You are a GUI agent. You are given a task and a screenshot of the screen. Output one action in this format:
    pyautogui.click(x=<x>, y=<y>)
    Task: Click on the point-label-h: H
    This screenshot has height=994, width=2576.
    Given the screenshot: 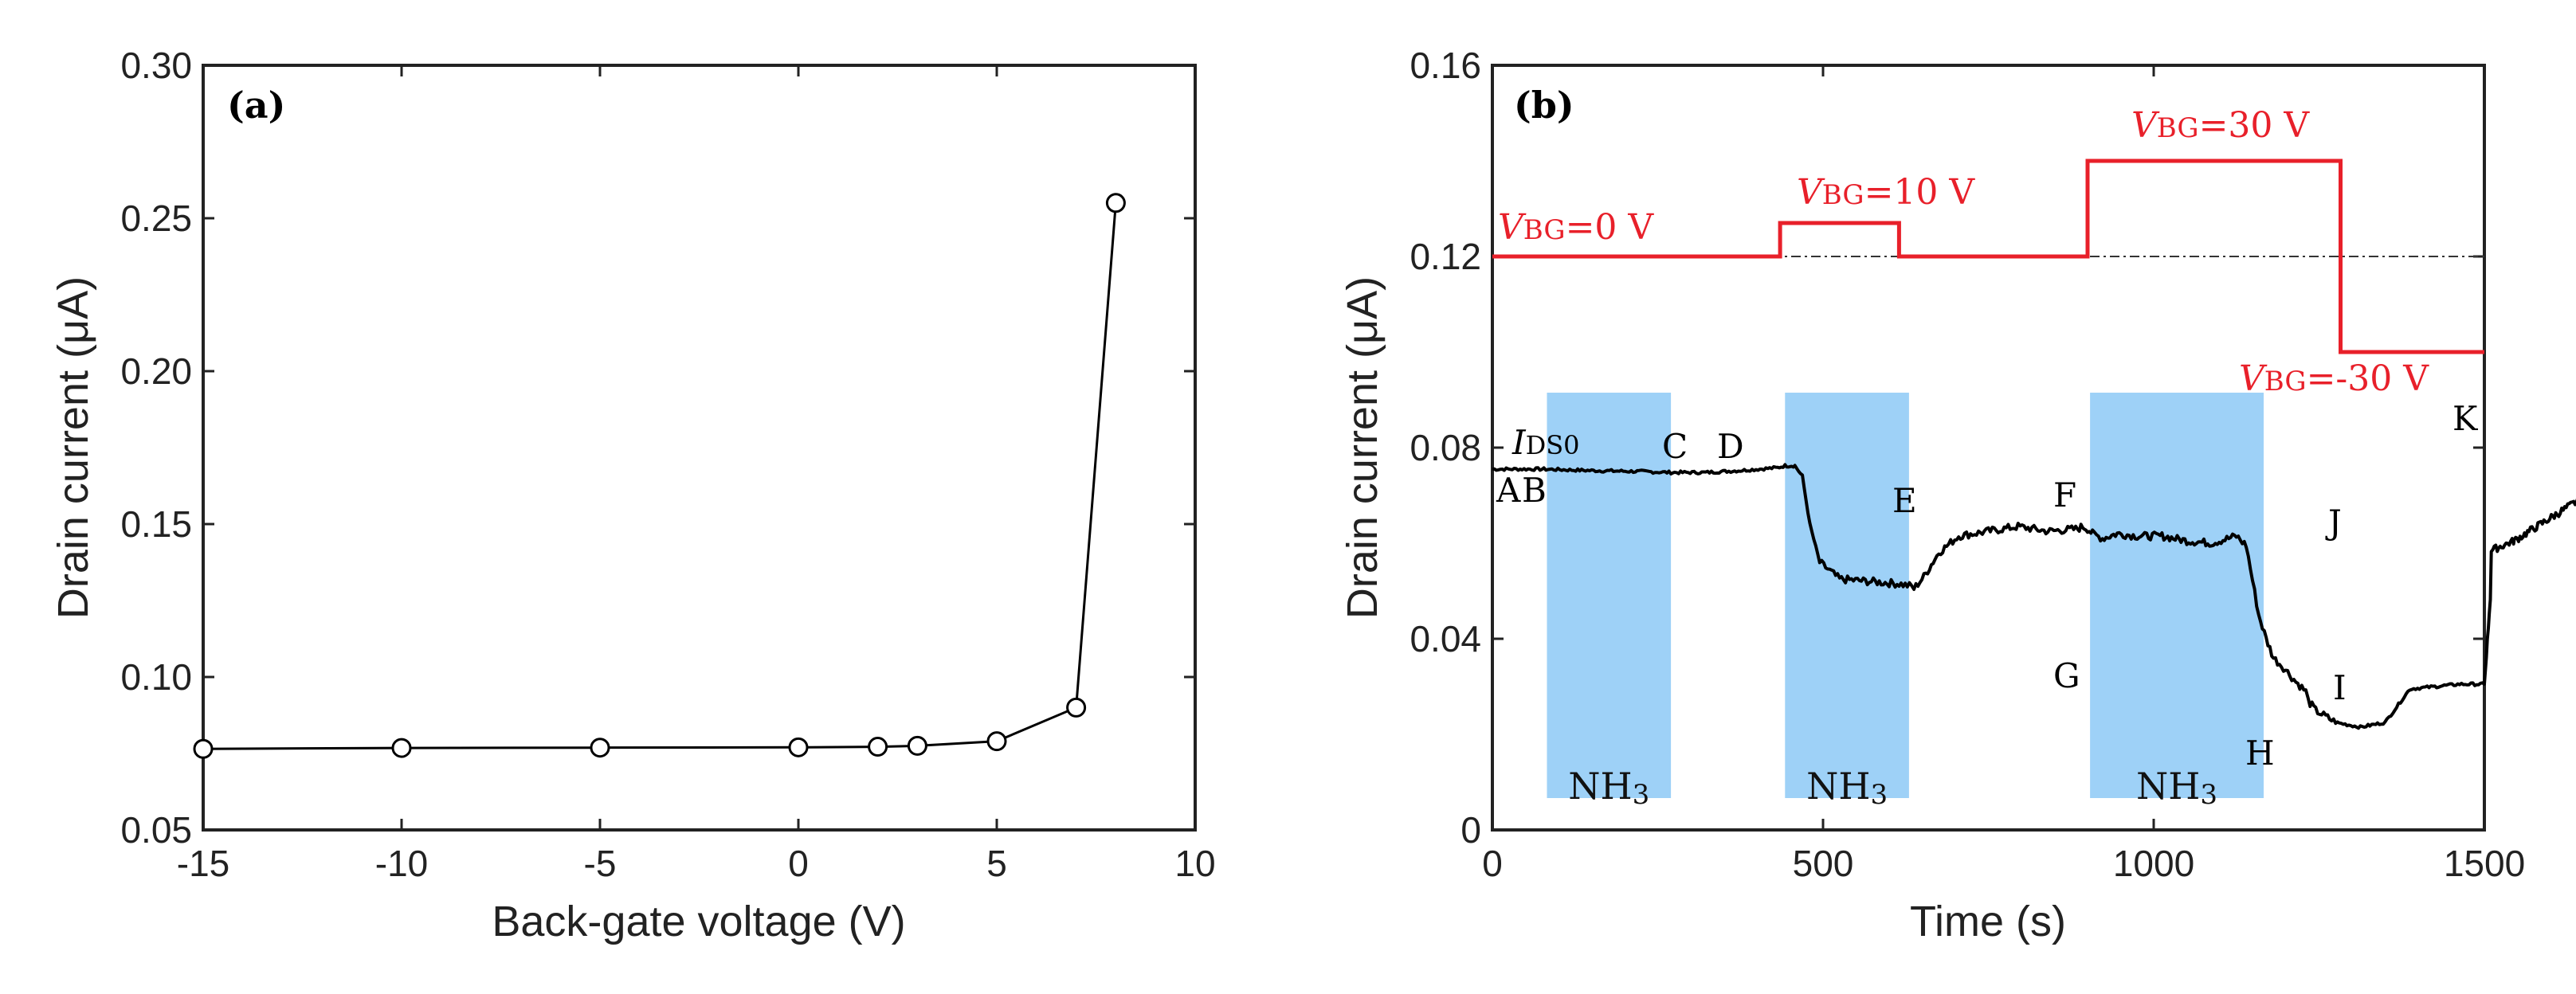 What is the action you would take?
    pyautogui.click(x=2260, y=753)
    